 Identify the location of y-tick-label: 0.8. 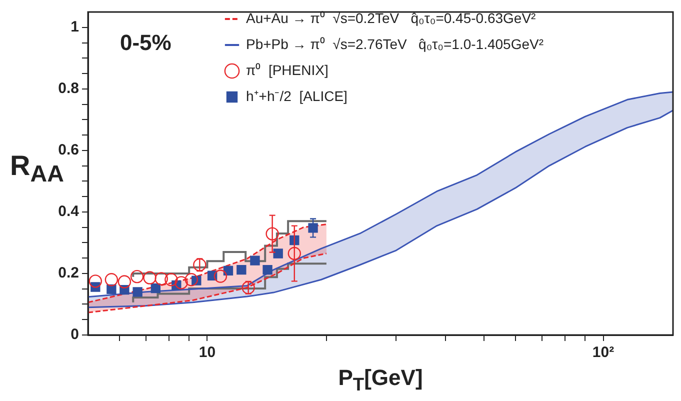
(68, 89).